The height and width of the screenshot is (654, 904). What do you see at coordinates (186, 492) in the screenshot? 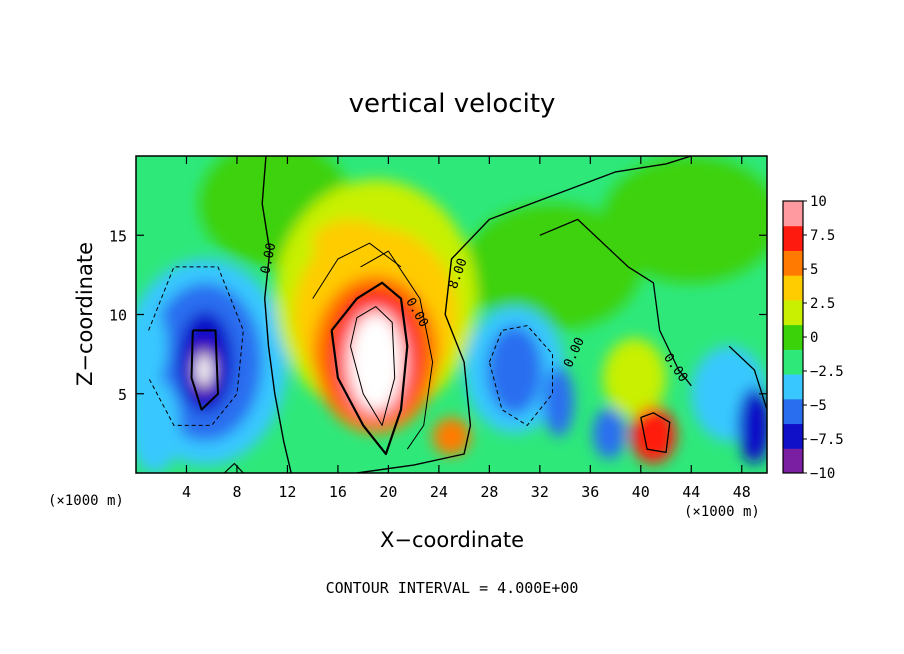
I see `x-tick-label: 4` at bounding box center [186, 492].